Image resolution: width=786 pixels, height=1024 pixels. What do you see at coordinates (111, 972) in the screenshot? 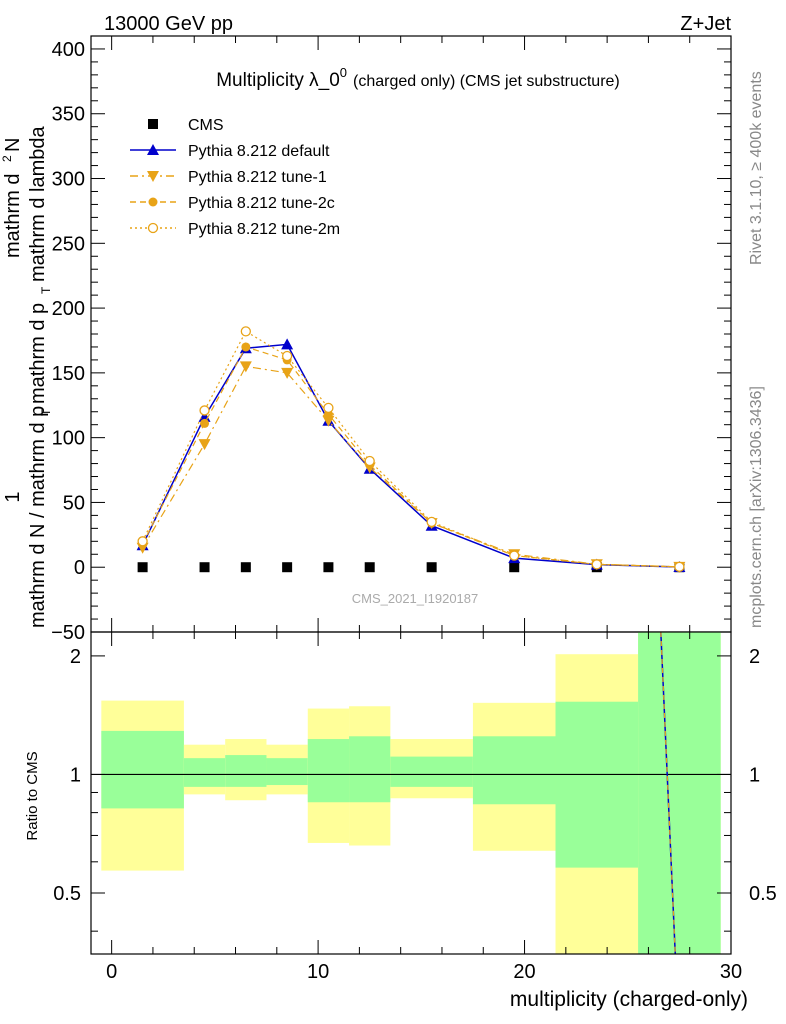
I see `ratio-x-tick-label: 0` at bounding box center [111, 972].